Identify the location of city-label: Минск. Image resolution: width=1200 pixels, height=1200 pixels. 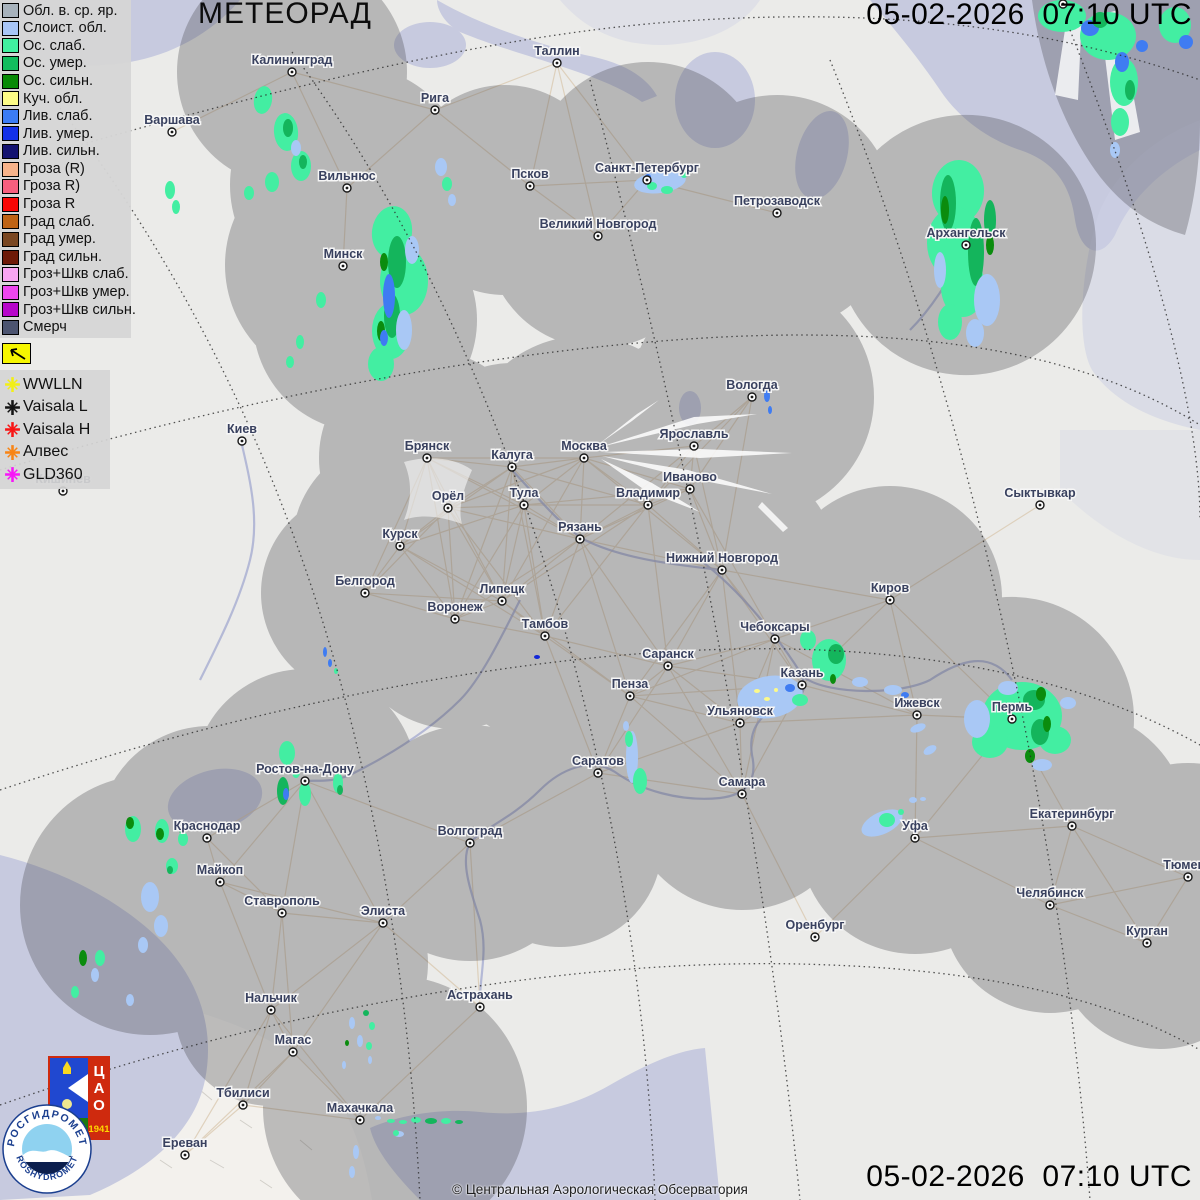
(344, 254).